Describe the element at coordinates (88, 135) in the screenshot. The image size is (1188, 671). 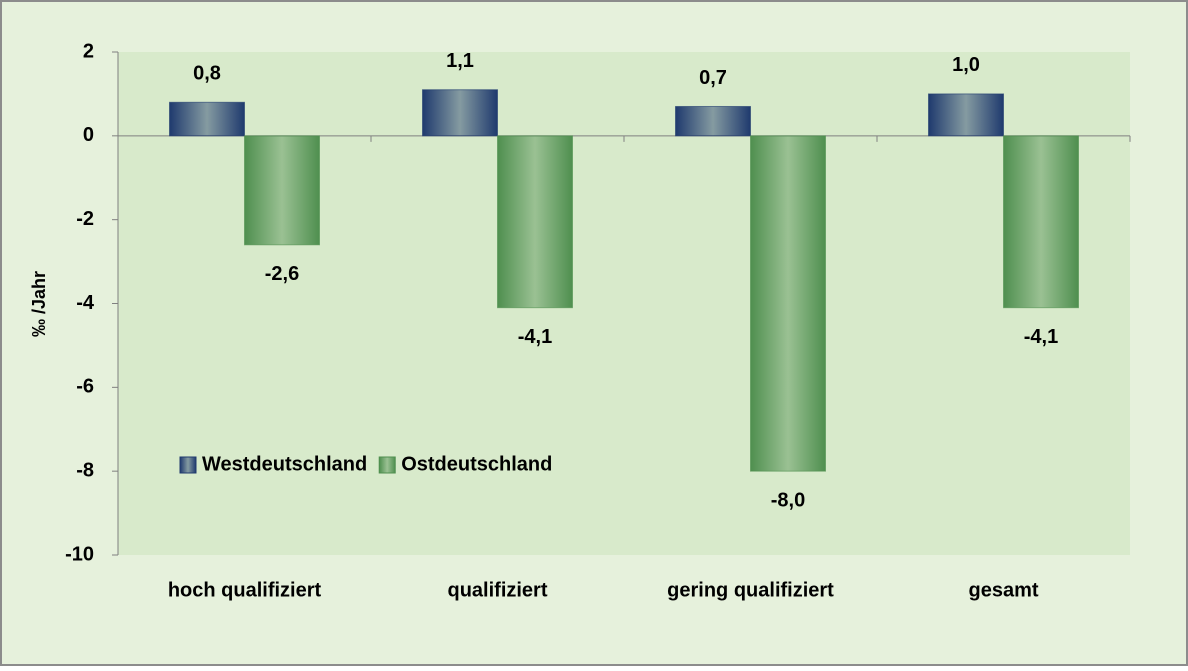
I see `y-tick-label: 0` at that location.